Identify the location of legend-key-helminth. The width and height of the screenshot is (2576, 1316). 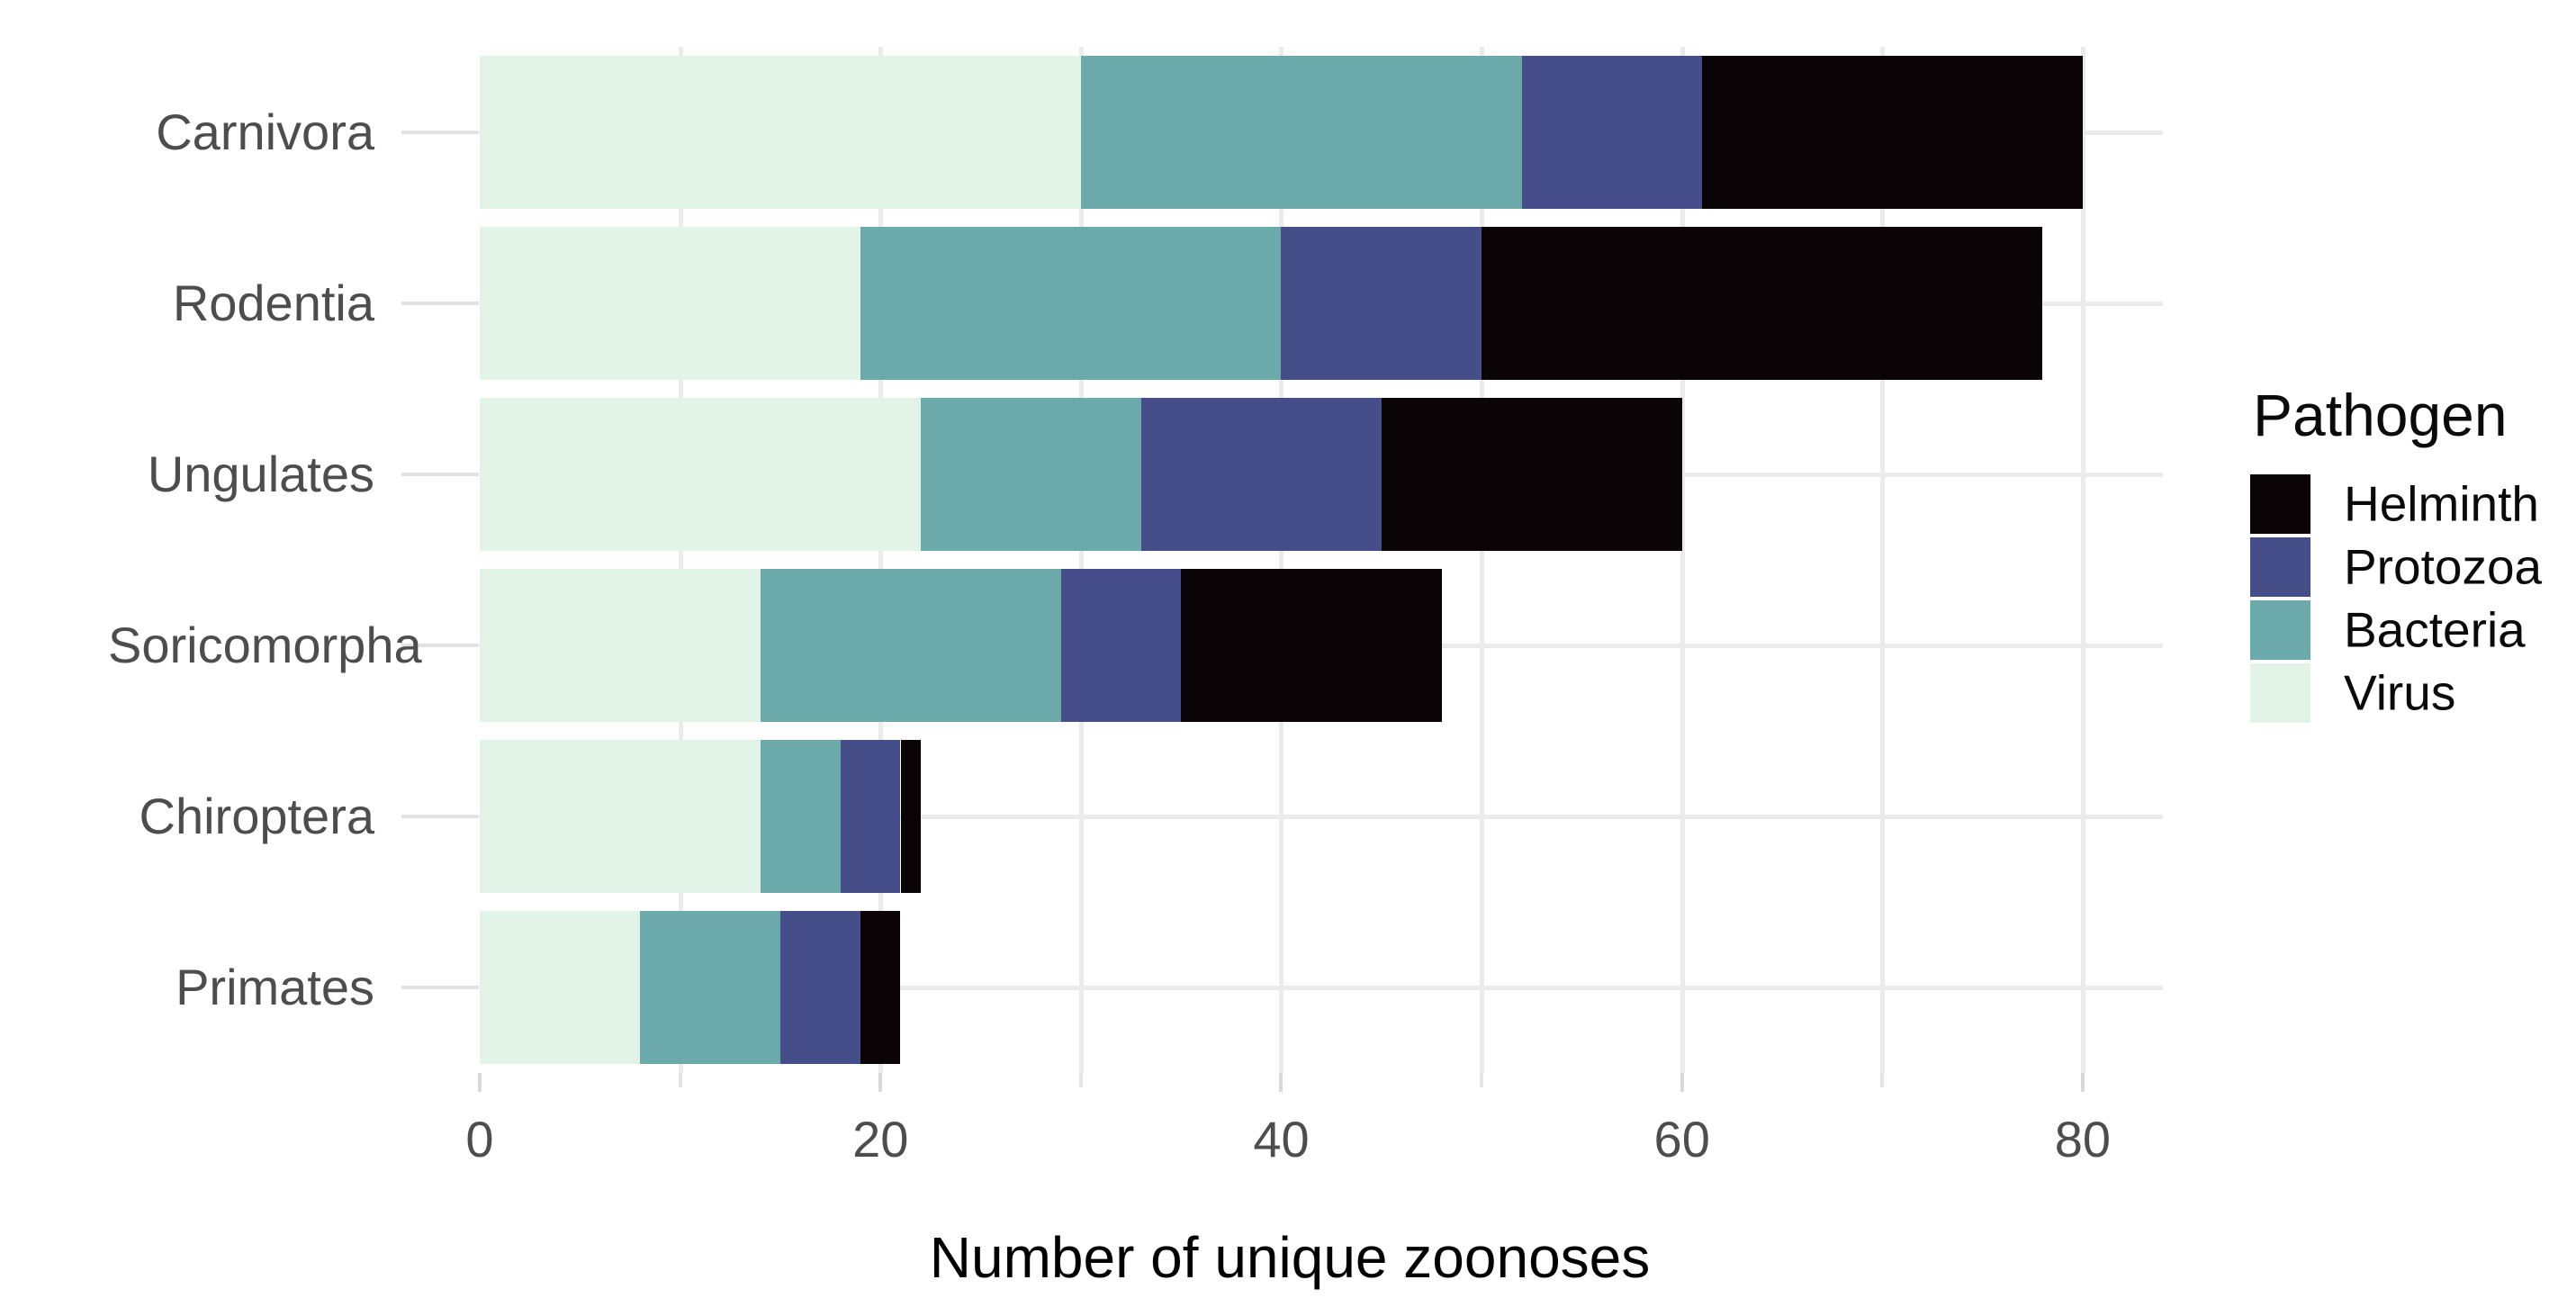
(2280, 504).